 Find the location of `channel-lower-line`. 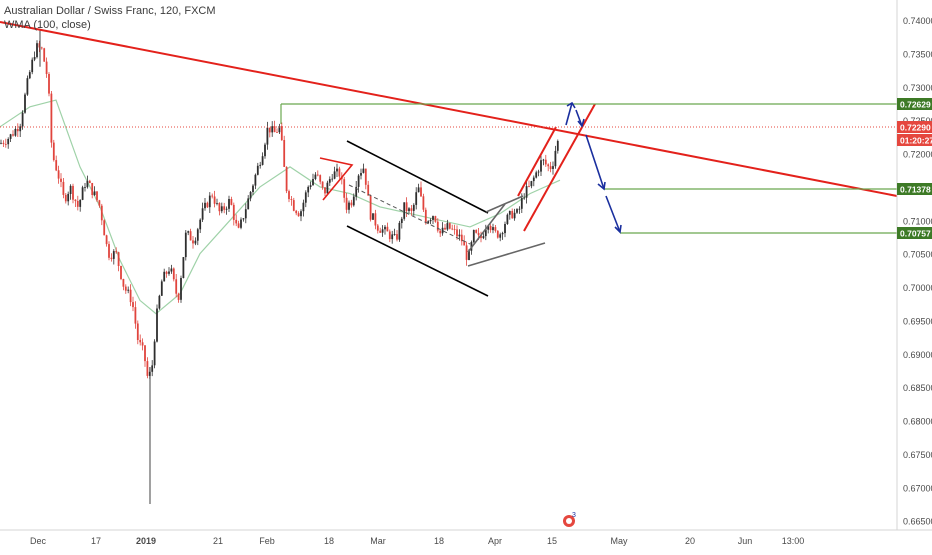

channel-lower-line is located at coordinates (417, 261).